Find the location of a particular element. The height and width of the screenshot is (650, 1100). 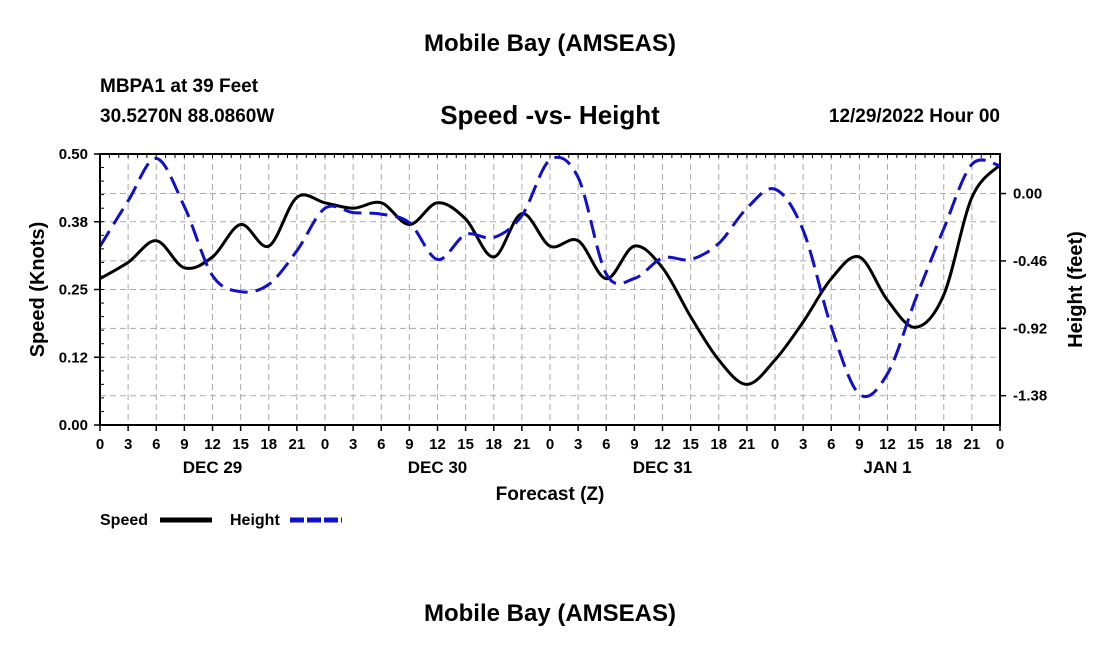

y2-tick-label: 0.00 is located at coordinates (1027, 194).